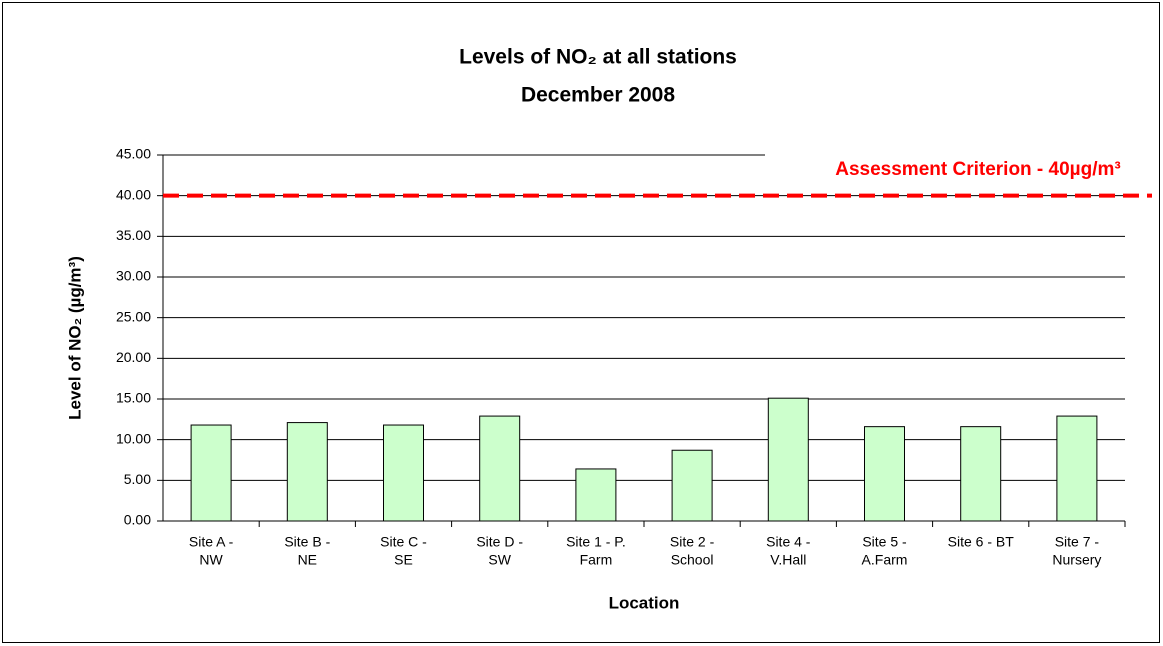 This screenshot has width=1163, height=646. I want to click on y-tick-label: 10.00, so click(133, 438).